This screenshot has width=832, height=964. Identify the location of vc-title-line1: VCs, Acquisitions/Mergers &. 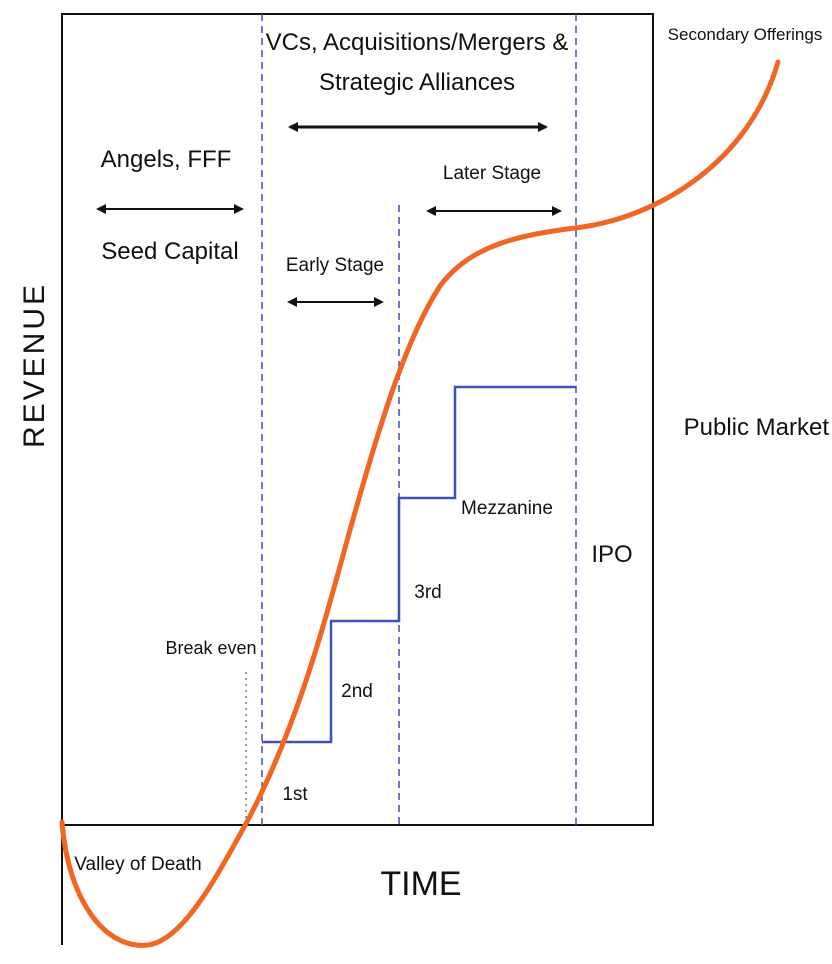
(417, 42).